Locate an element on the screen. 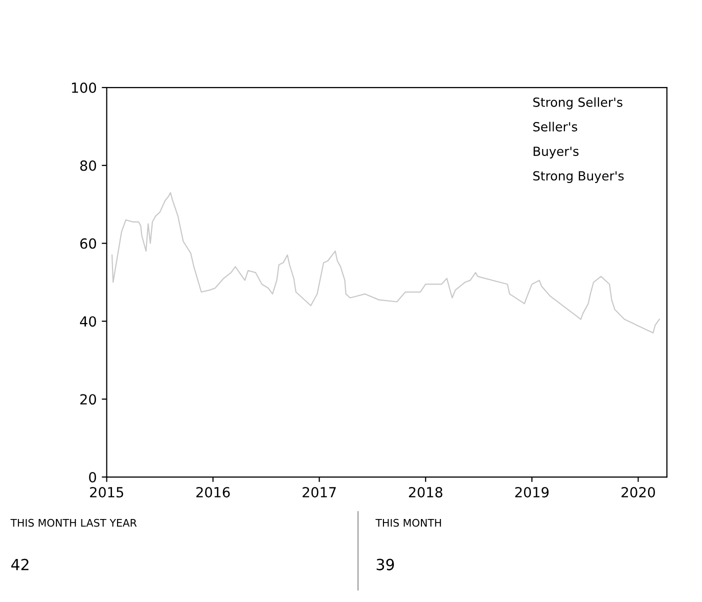 The image size is (702, 602). text: THIS MONTH is located at coordinates (408, 522).